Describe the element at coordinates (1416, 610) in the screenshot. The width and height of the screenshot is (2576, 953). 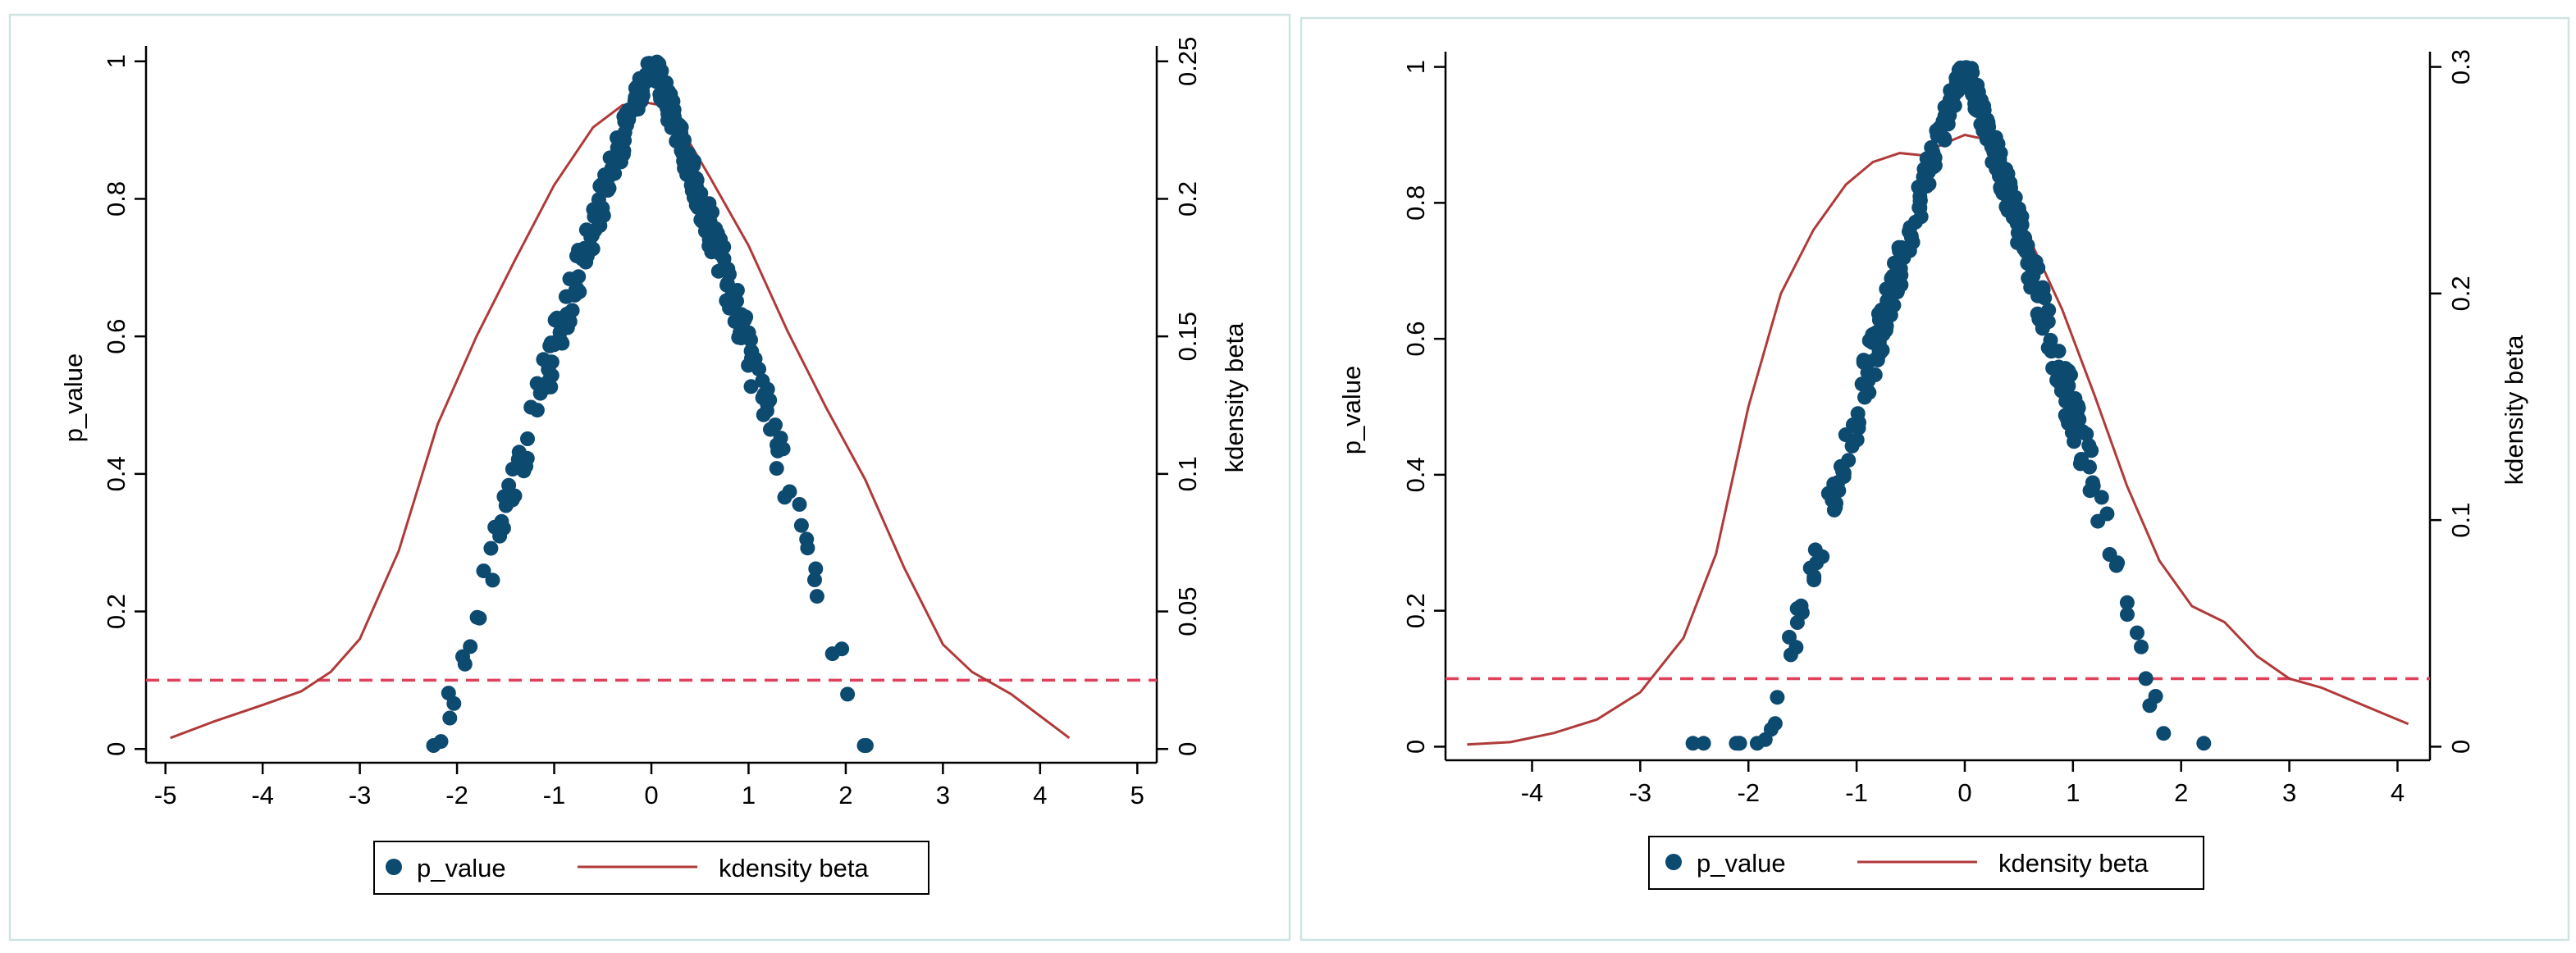
I see `y-tick-label: 0.2` at that location.